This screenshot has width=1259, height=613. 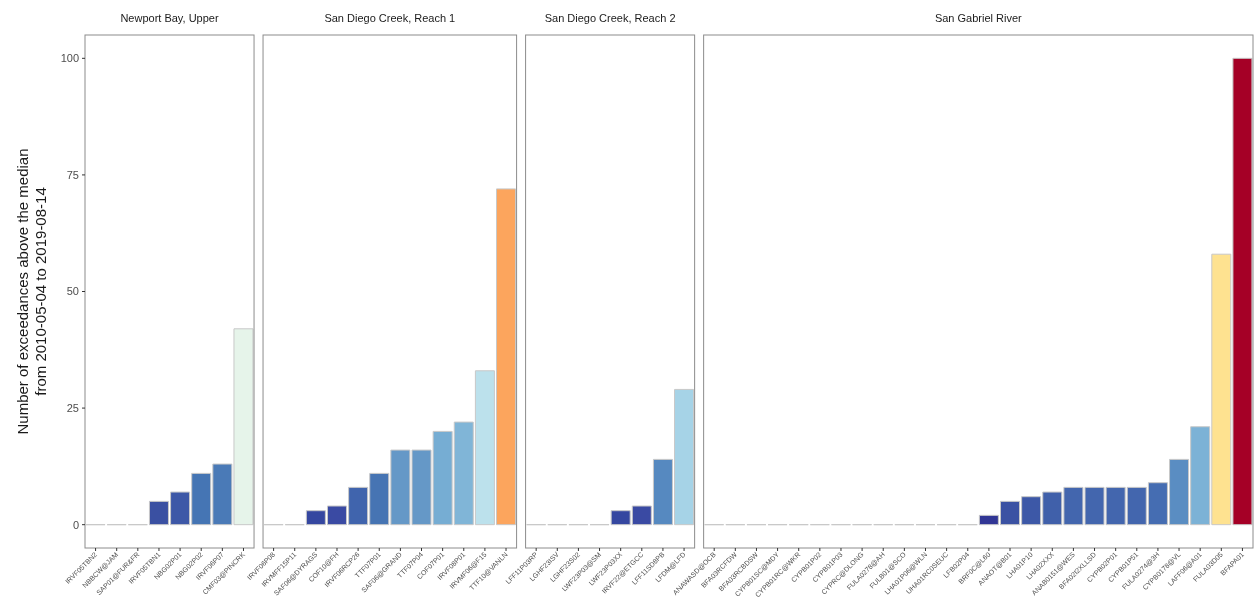 What do you see at coordinates (72, 407) in the screenshot?
I see `y-tick-label: 25` at bounding box center [72, 407].